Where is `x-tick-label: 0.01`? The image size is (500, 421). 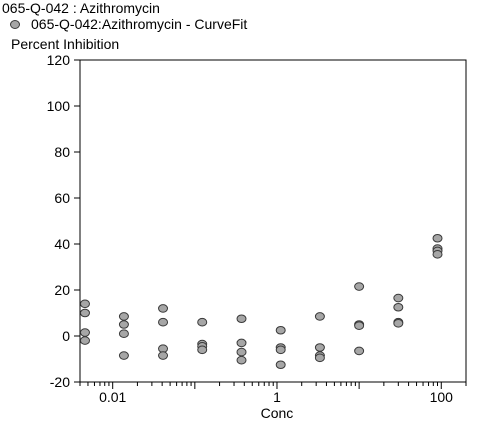
x-tick-label: 0.01 is located at coordinates (112, 397).